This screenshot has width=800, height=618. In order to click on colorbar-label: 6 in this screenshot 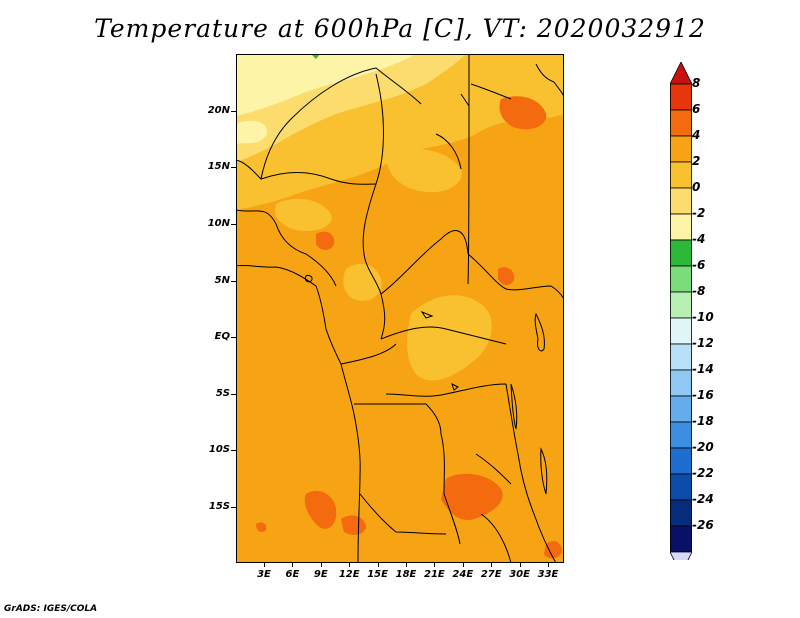, I will do `click(696, 109)`.